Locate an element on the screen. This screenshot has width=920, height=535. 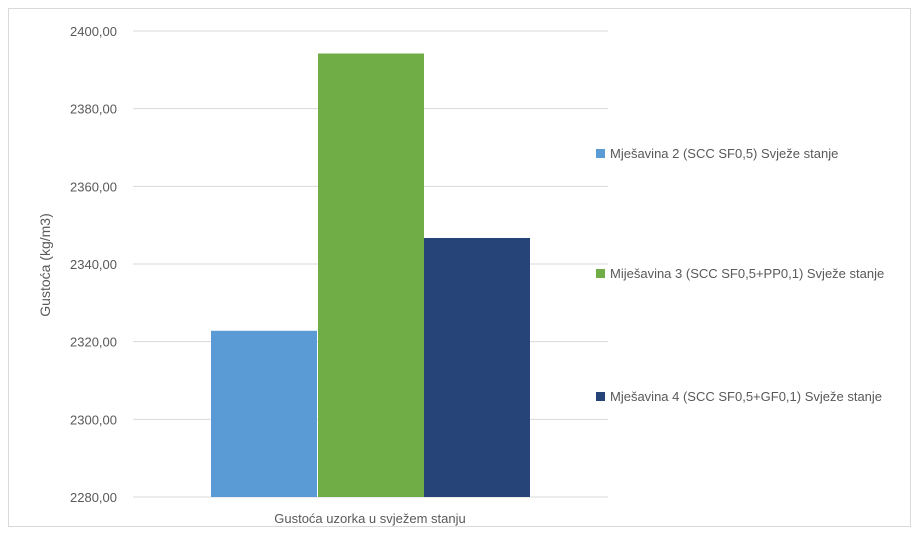
legend-label-series-1: Mješavina 2 (SCC SF0,5) Svježe stanje is located at coordinates (724, 153).